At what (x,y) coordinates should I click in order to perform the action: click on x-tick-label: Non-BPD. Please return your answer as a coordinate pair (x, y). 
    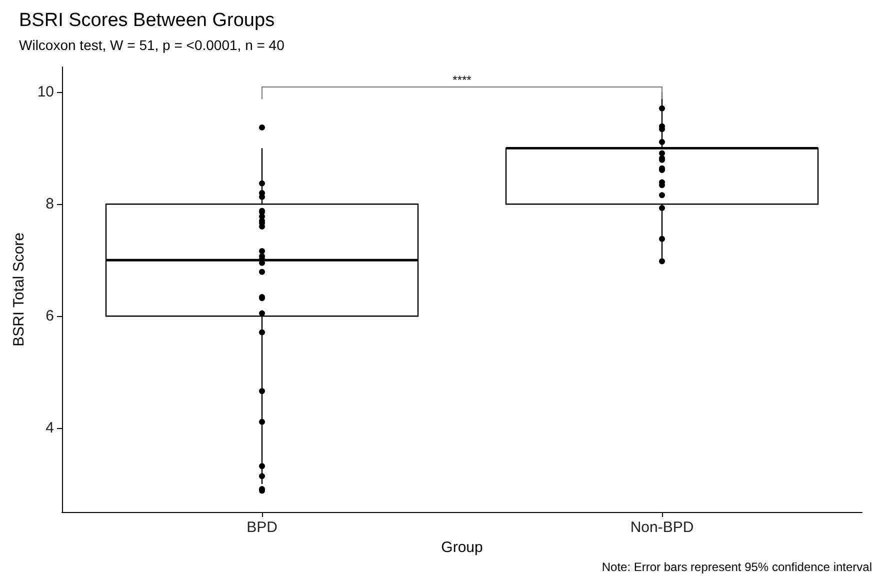
    Looking at the image, I should click on (662, 527).